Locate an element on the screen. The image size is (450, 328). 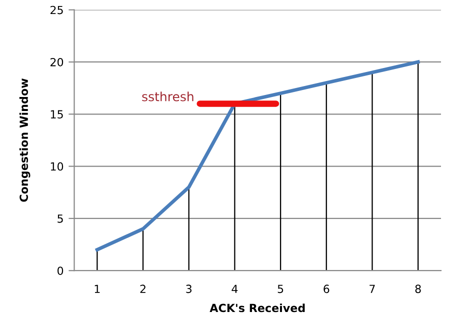
x-tick-label: 7 is located at coordinates (372, 288).